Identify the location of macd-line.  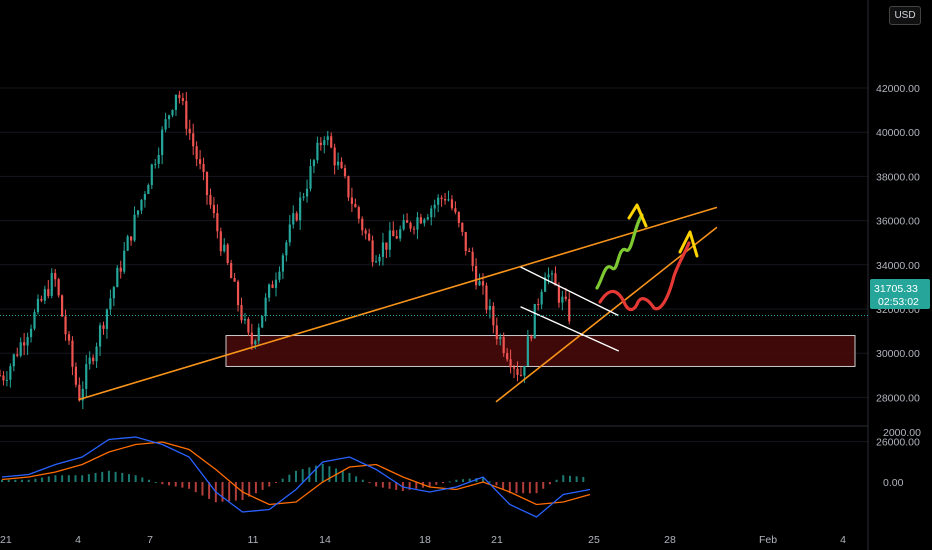
(296, 477).